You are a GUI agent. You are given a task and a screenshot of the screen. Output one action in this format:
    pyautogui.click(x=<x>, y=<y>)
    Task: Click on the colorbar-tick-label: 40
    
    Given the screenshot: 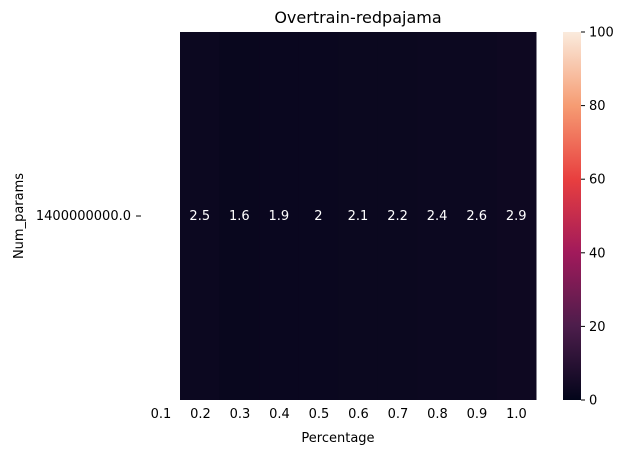 What is the action you would take?
    pyautogui.click(x=597, y=253)
    